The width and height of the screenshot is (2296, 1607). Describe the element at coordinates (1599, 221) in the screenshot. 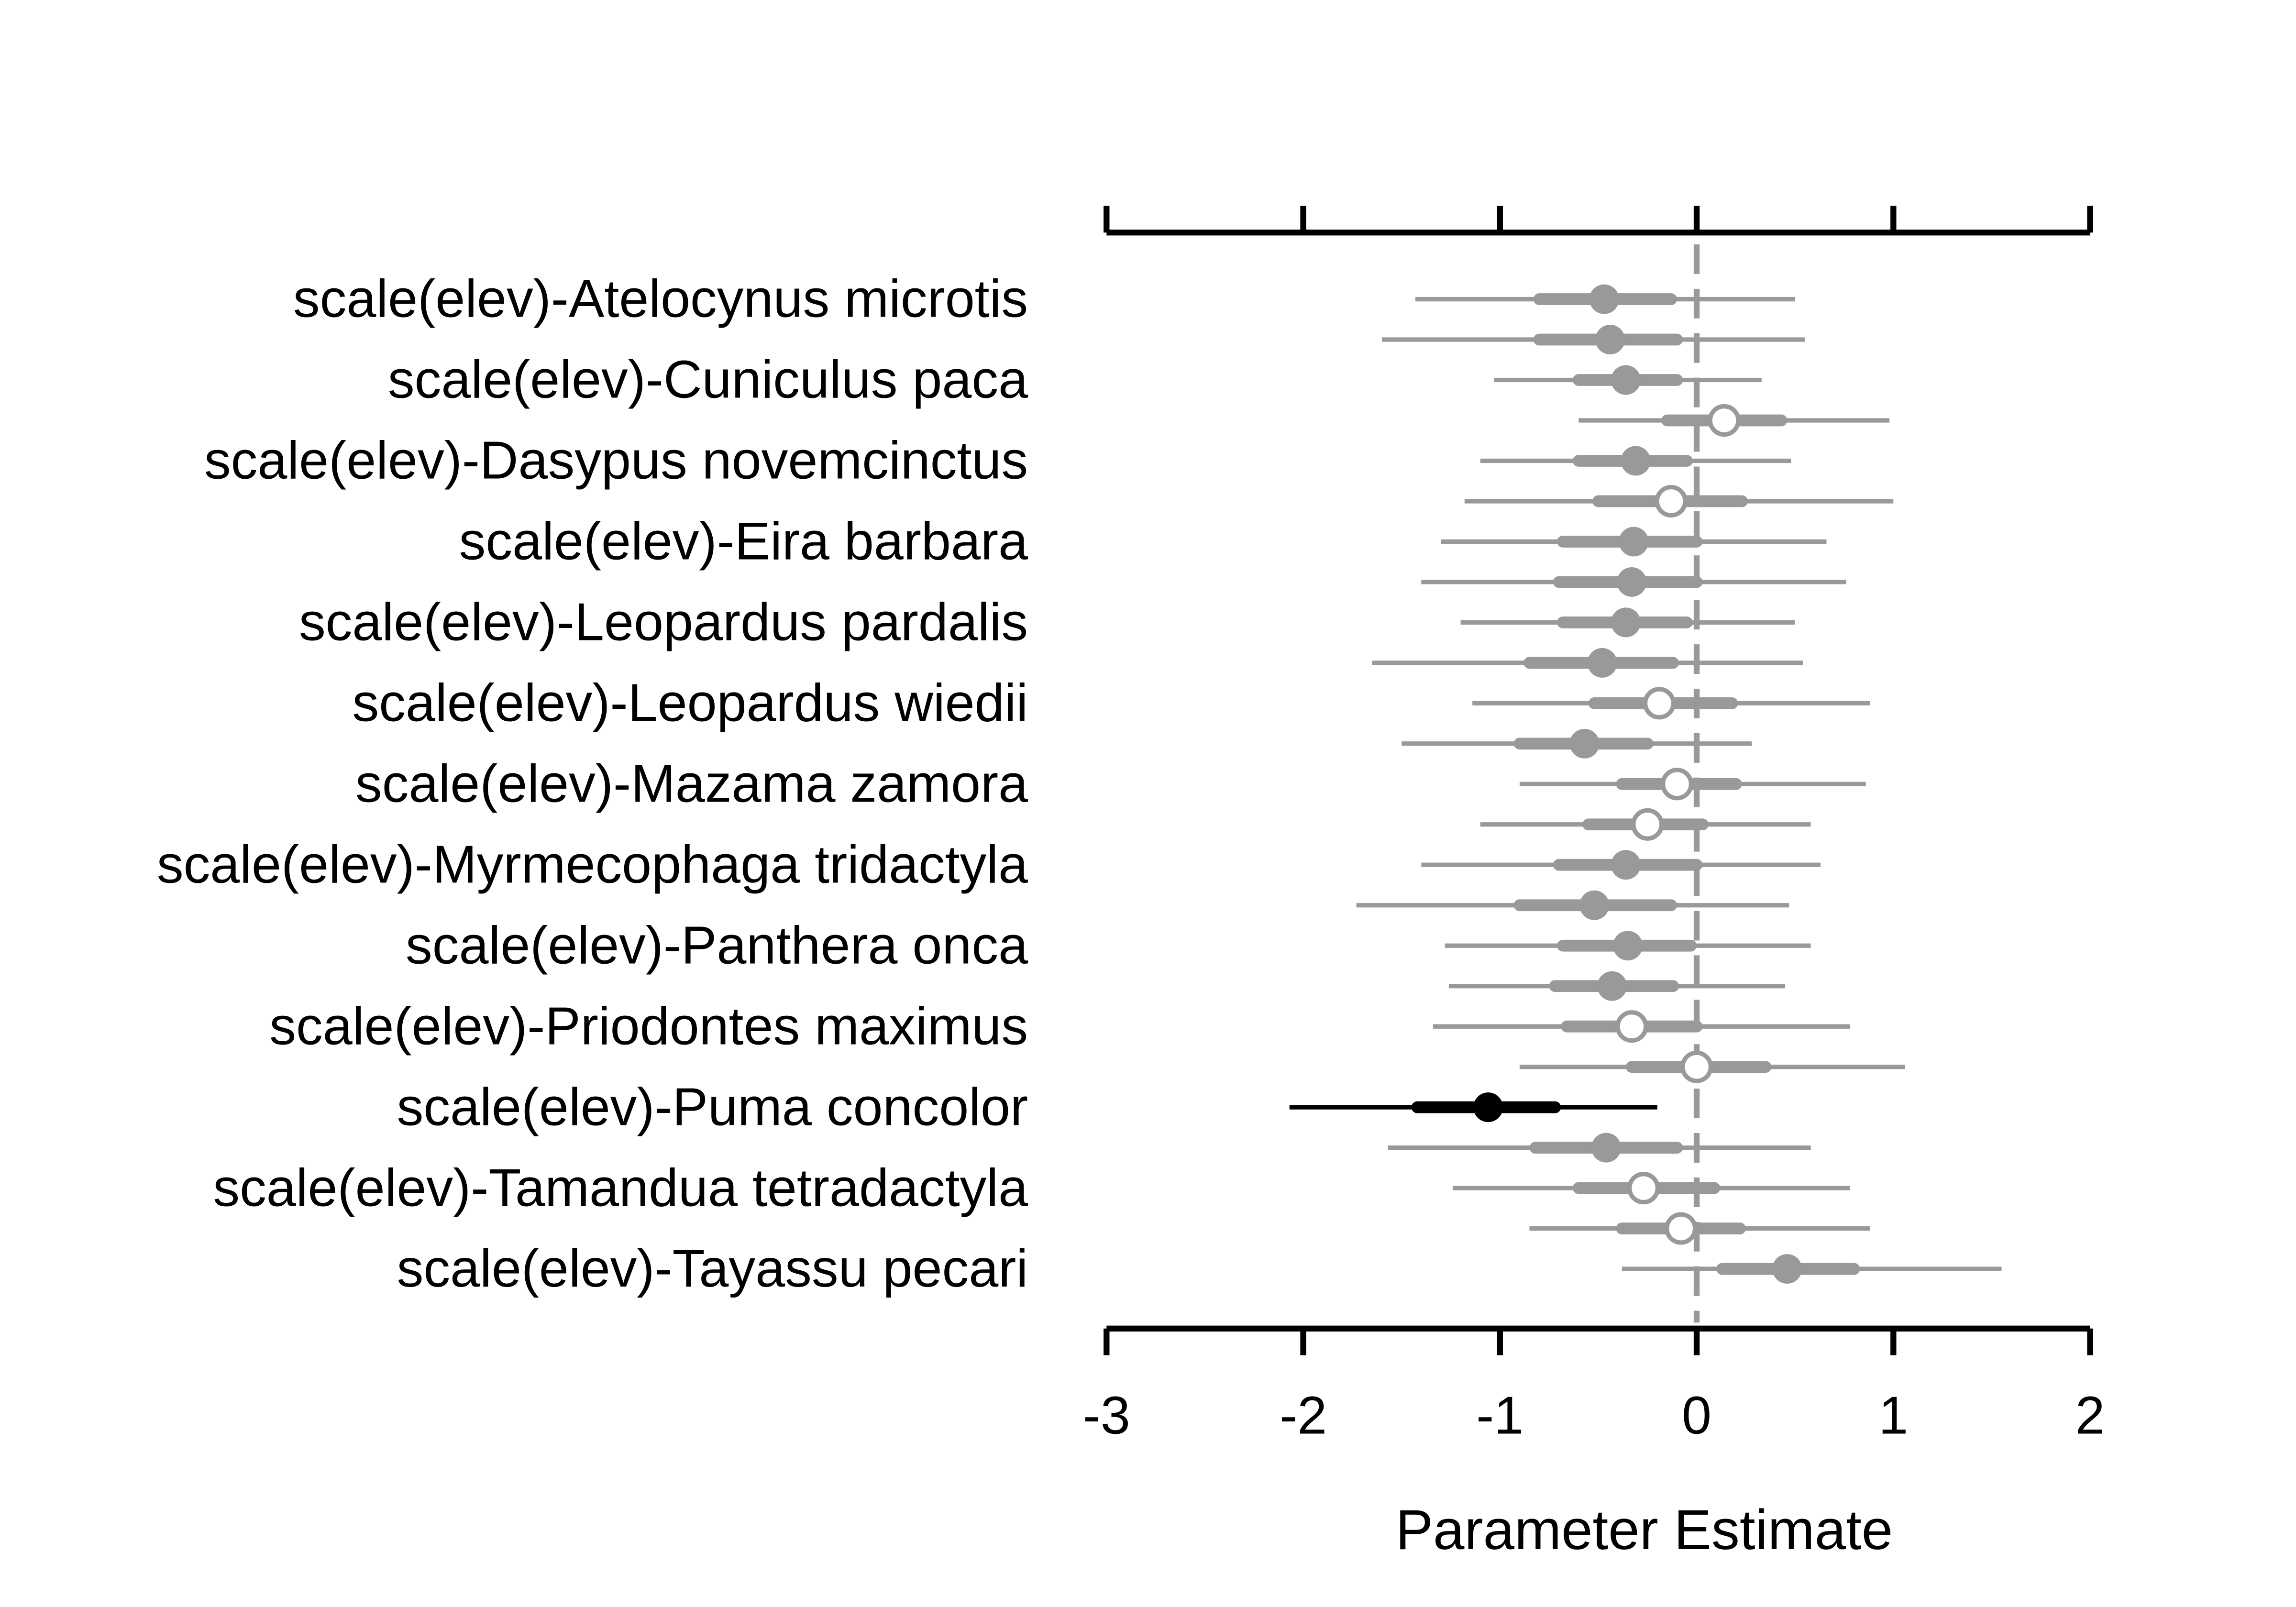

I see `top-axis` at that location.